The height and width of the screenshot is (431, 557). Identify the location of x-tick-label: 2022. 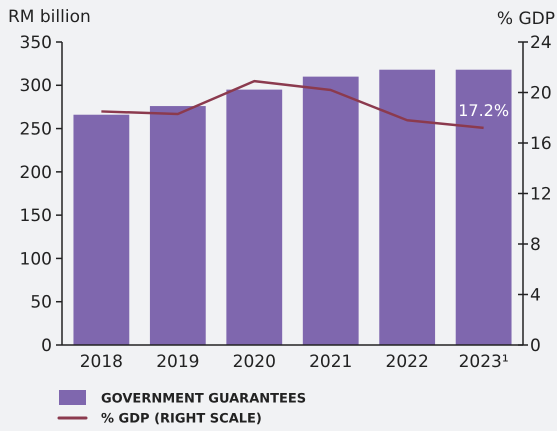
(407, 362).